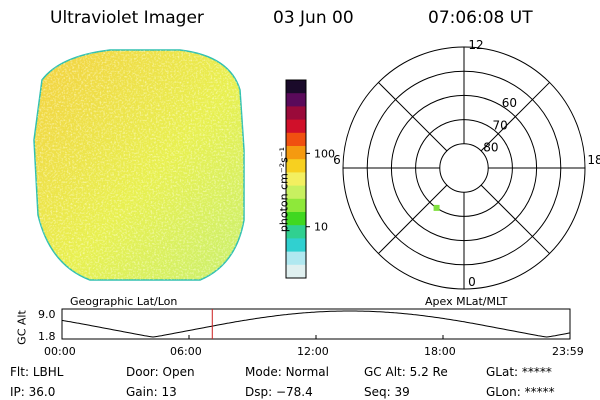 This screenshot has height=400, width=600. I want to click on instrument-title: Ultraviolet Imager, so click(127, 18).